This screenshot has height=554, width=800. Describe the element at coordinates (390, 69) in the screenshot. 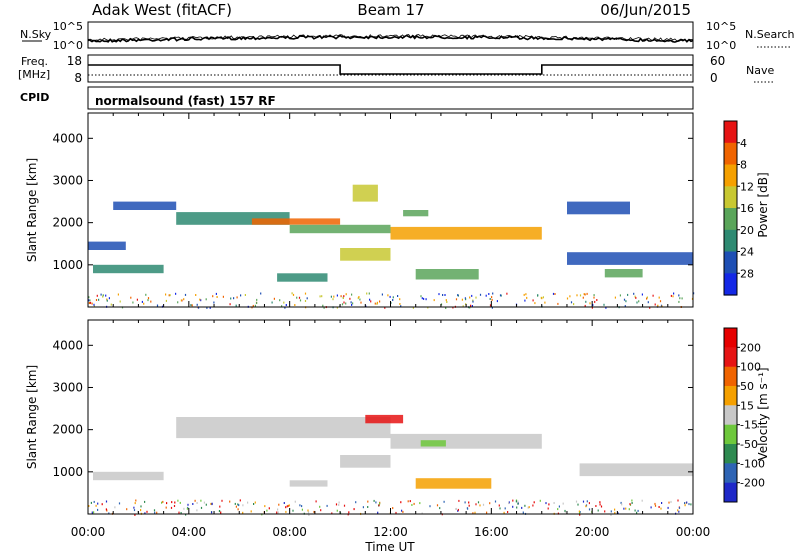

I see `freq-trace` at that location.